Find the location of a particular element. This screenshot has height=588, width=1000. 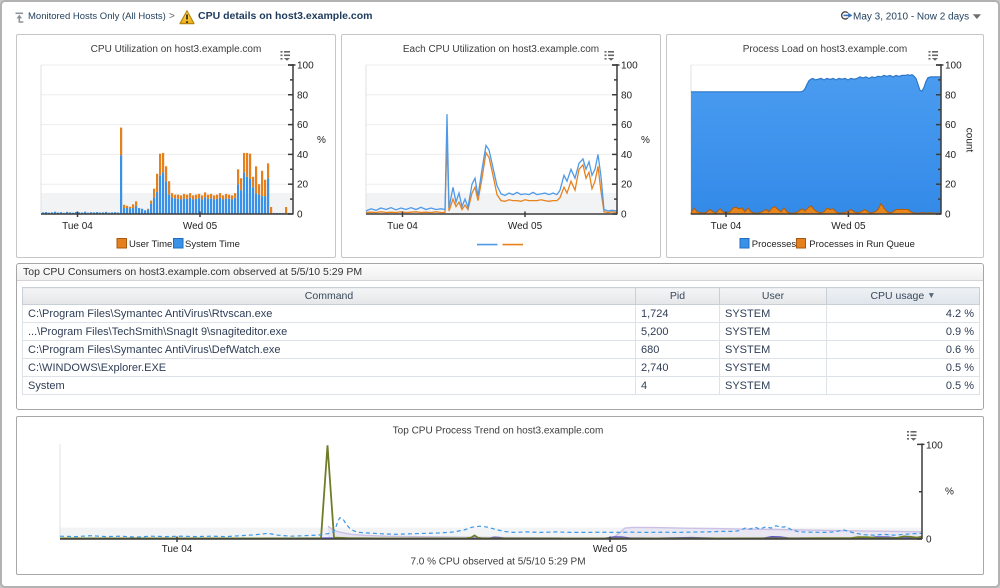

svg-text: Processes in Run Queue is located at coordinates (862, 244).